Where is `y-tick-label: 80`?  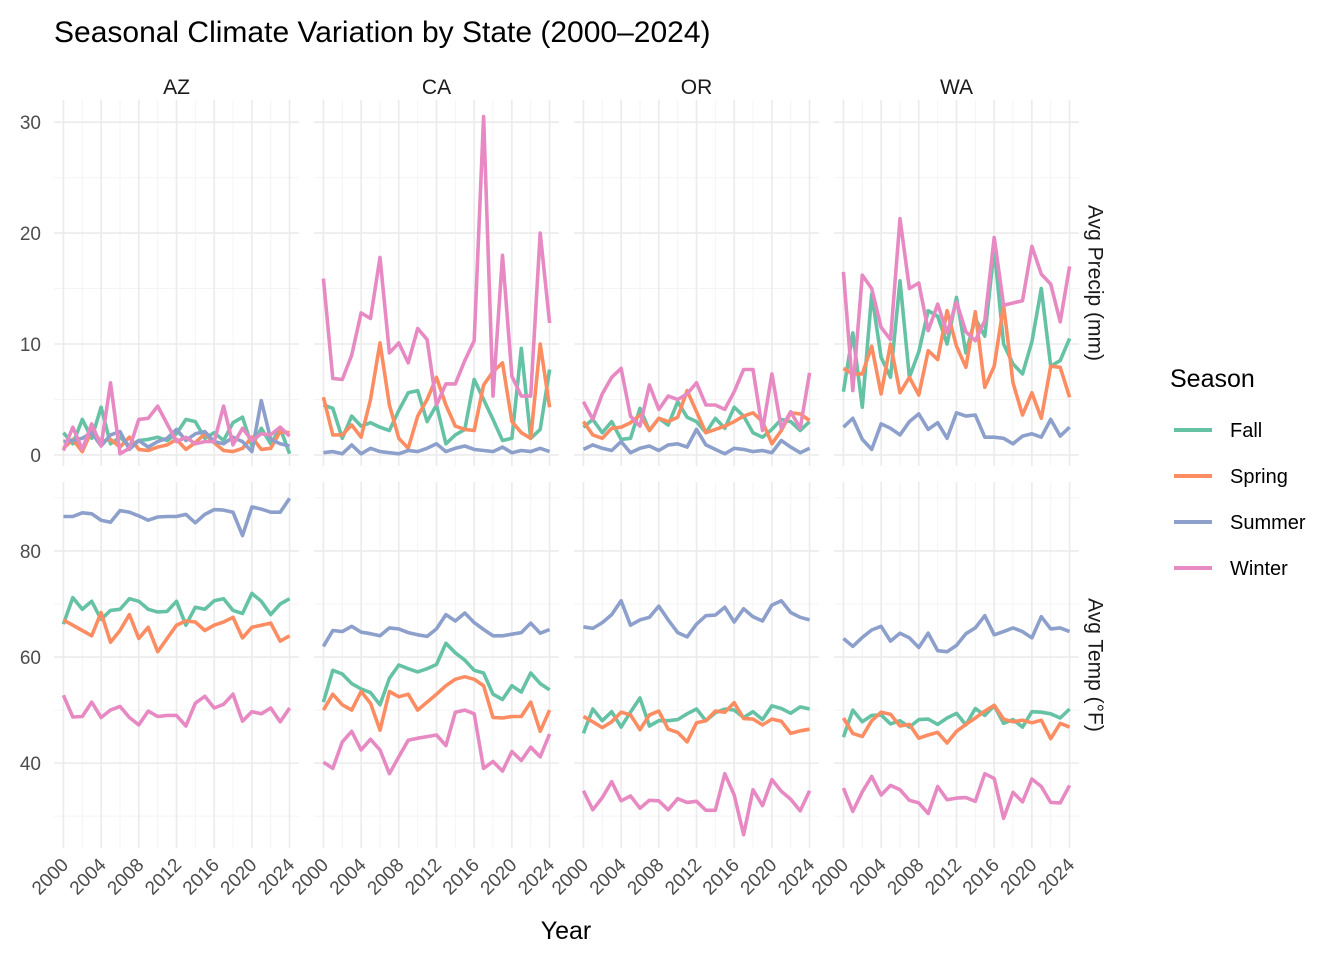
y-tick-label: 80 is located at coordinates (30, 552).